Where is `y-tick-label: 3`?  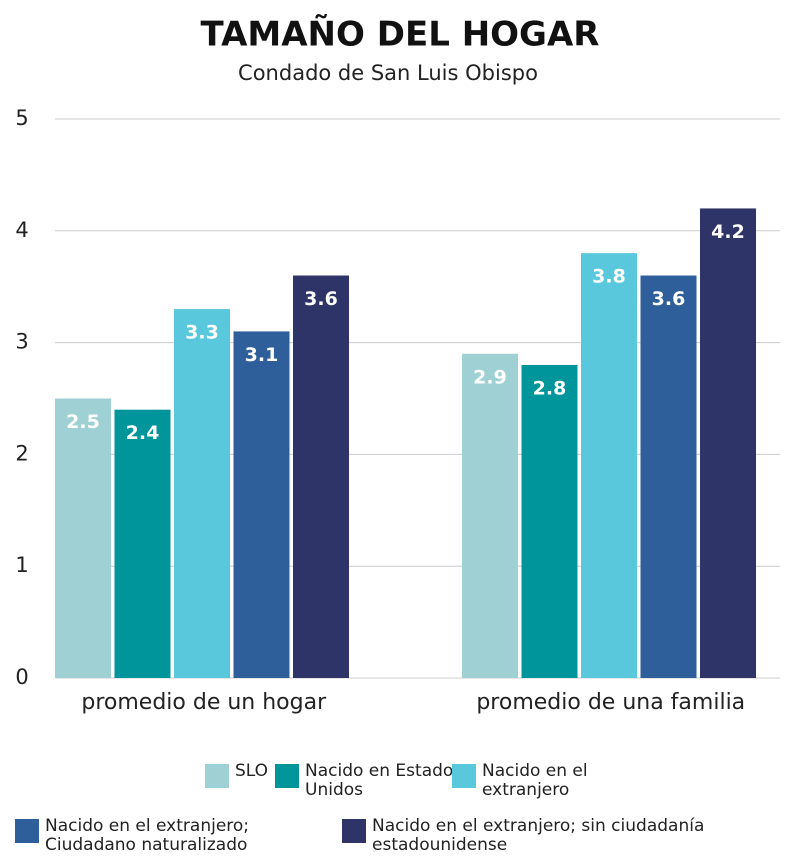
y-tick-label: 3 is located at coordinates (21, 342).